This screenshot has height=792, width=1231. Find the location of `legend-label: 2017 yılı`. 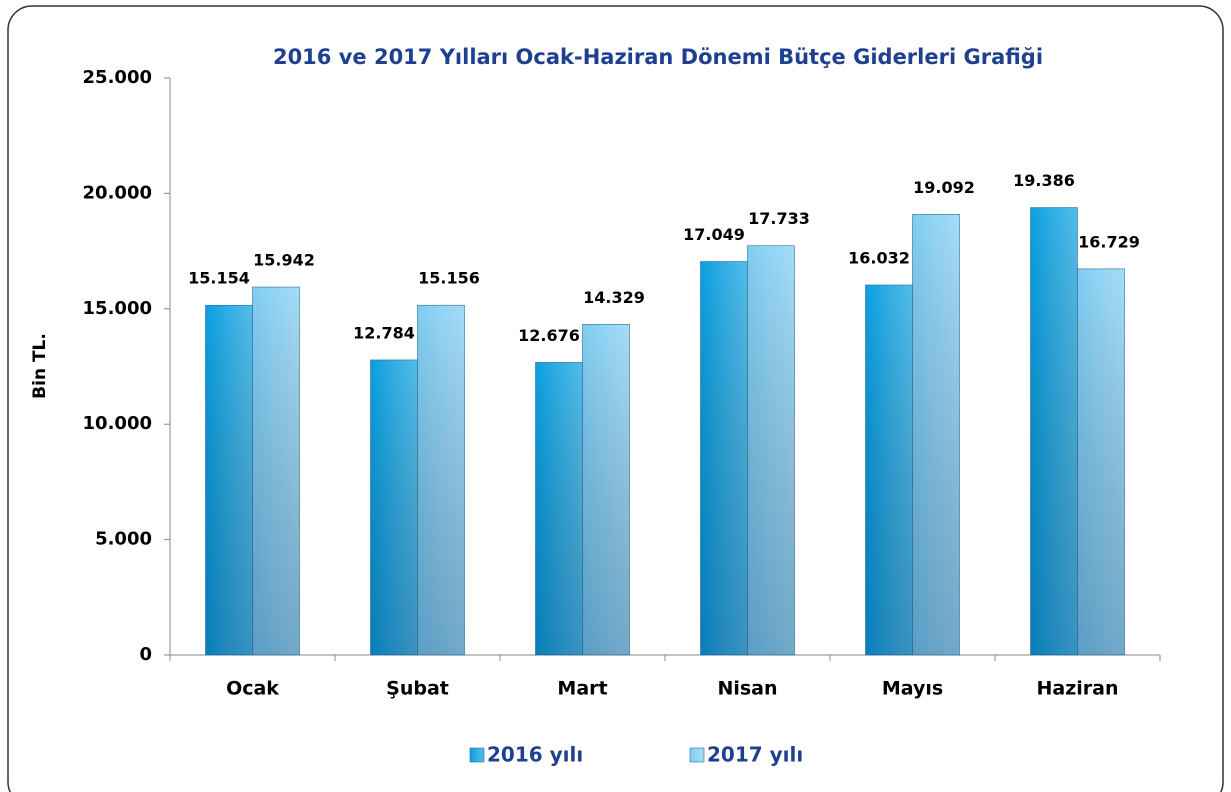

legend-label: 2017 yılı is located at coordinates (755, 755).